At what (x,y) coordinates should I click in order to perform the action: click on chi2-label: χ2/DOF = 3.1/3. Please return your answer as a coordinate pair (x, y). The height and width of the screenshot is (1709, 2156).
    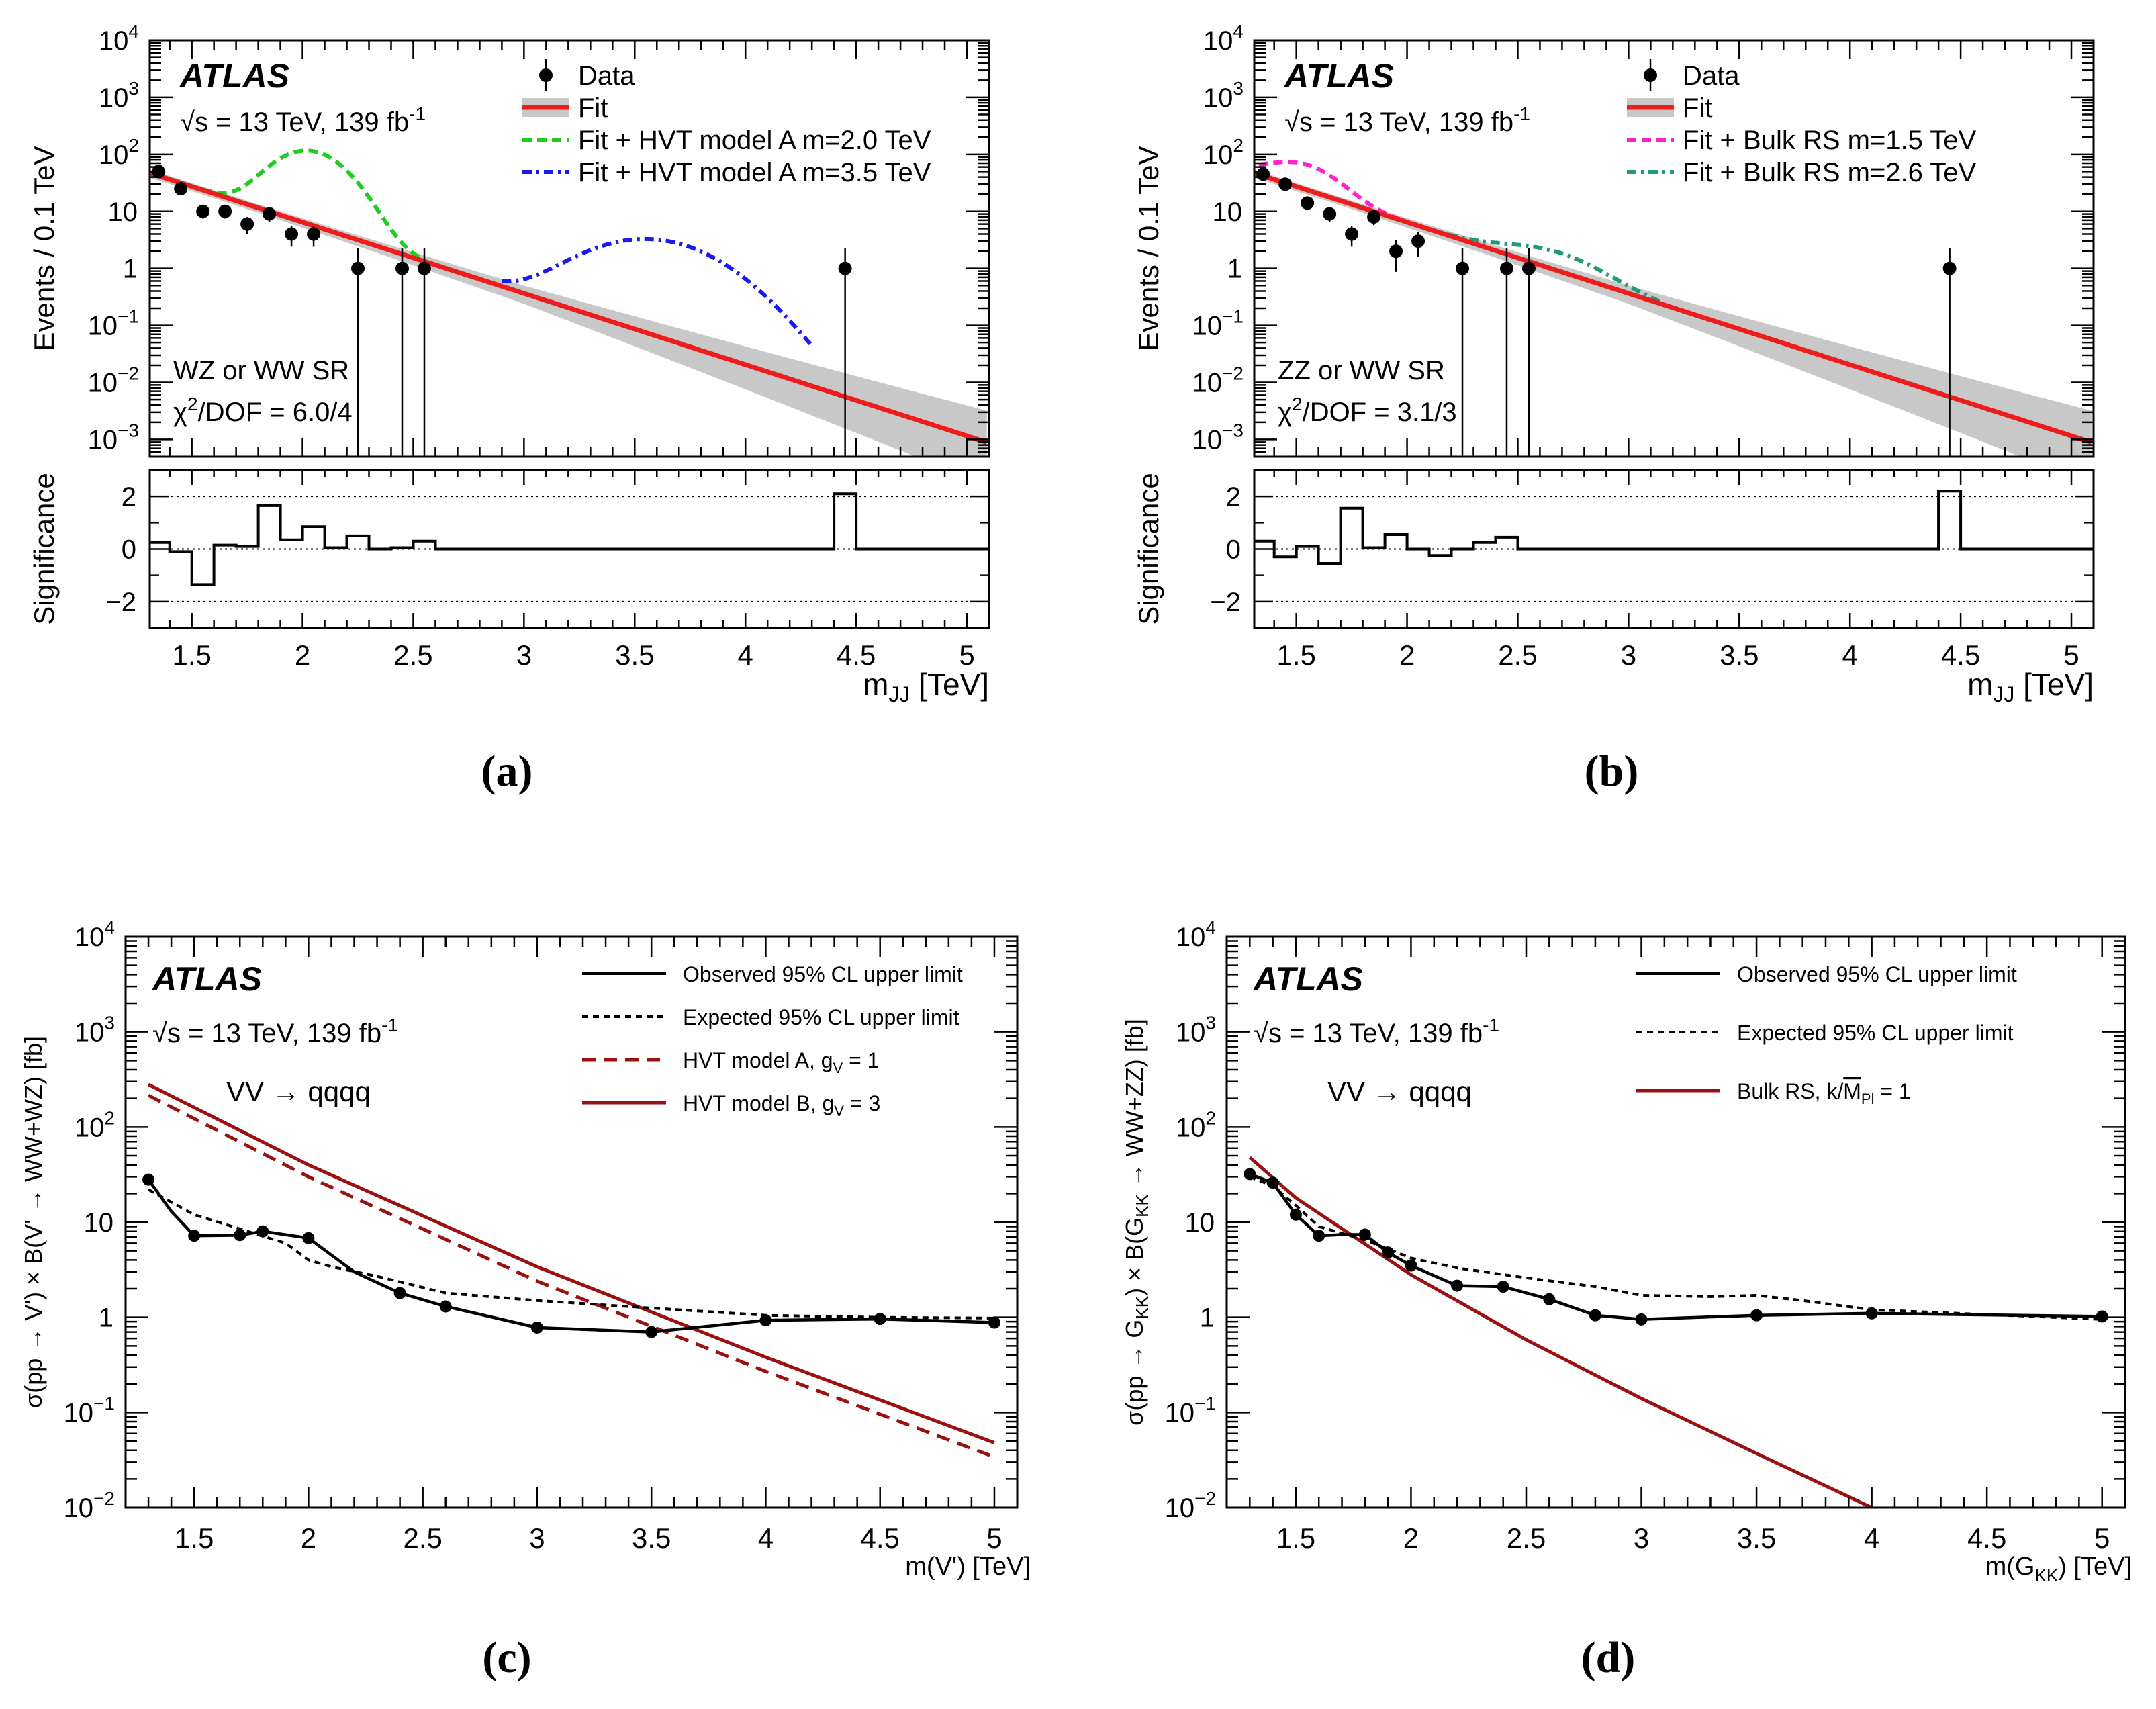
    Looking at the image, I should click on (1367, 410).